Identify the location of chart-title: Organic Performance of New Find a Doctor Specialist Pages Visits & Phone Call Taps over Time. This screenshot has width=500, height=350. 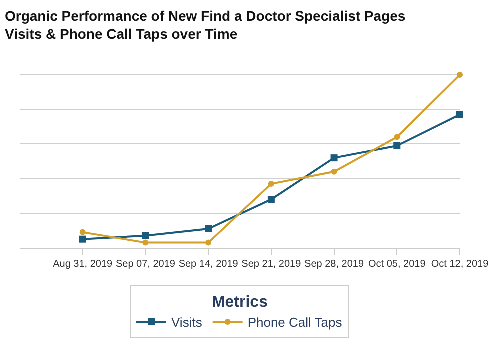
(205, 25).